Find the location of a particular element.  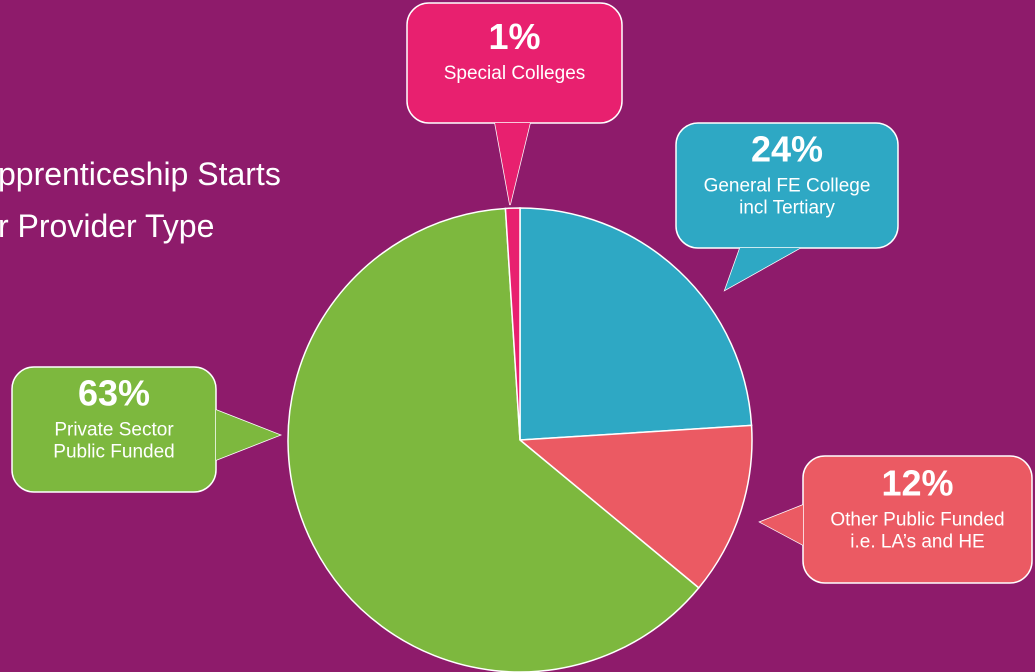

chart-title-line: pprenticeship Starts is located at coordinates (140, 174).